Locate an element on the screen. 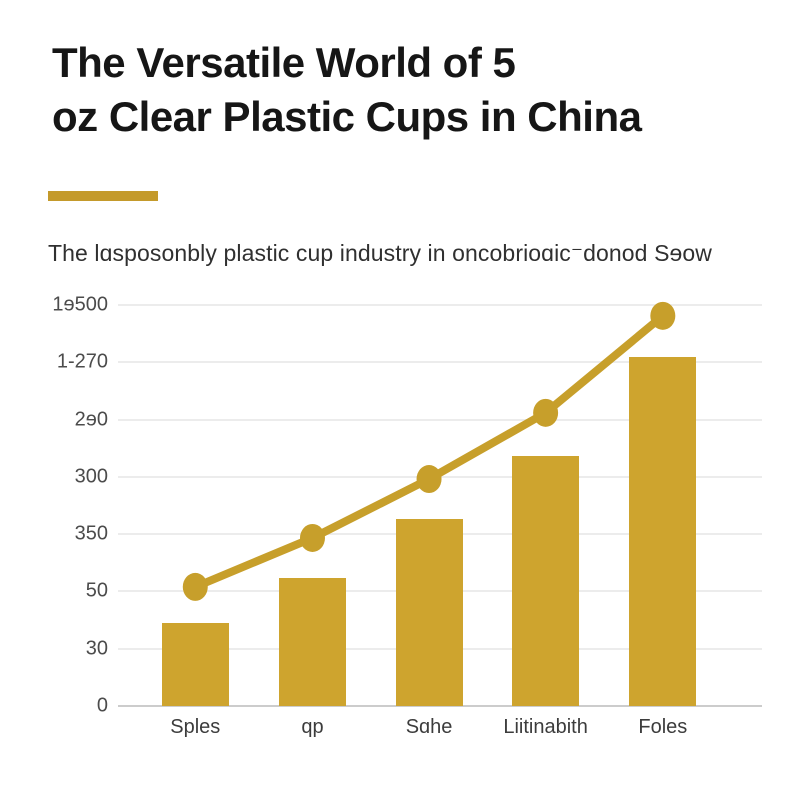  data-point-marker-Sples is located at coordinates (195, 586).